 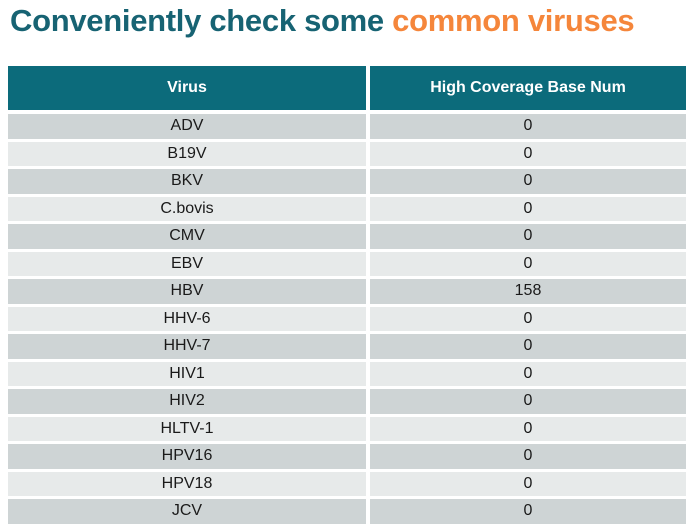 I want to click on title-highlight-text: common viruses, so click(x=513, y=20).